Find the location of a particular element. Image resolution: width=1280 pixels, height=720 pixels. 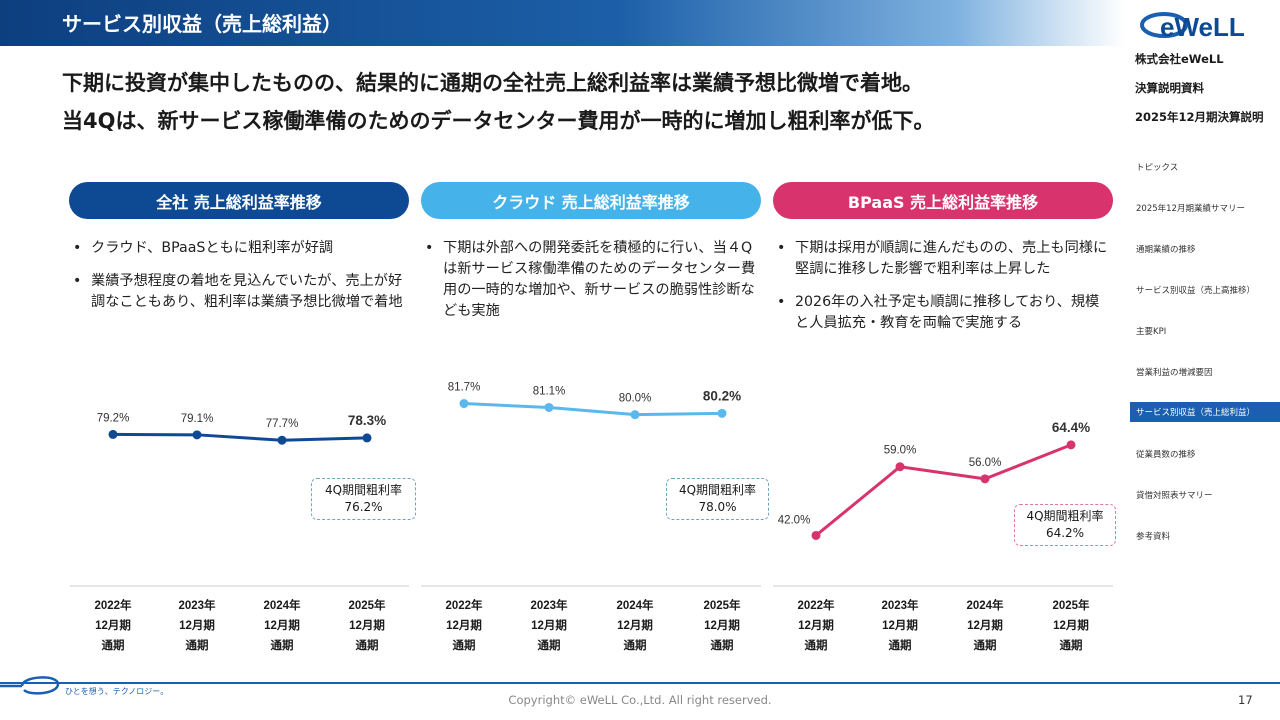

footer-divider is located at coordinates (640, 683).